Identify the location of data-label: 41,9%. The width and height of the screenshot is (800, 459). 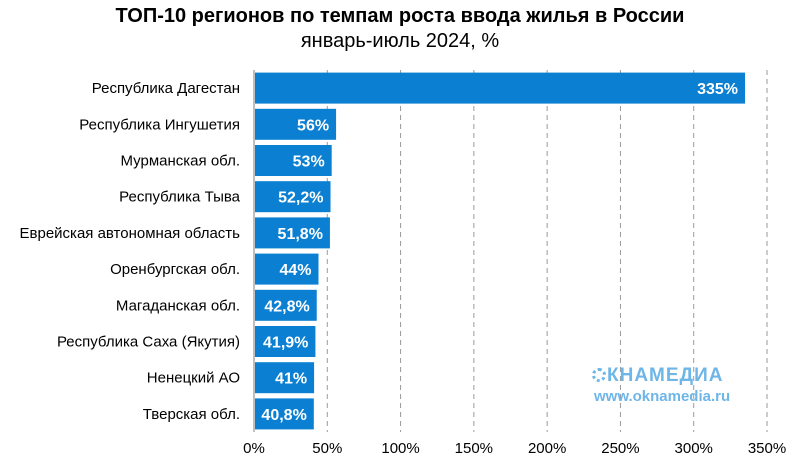
(285, 343).